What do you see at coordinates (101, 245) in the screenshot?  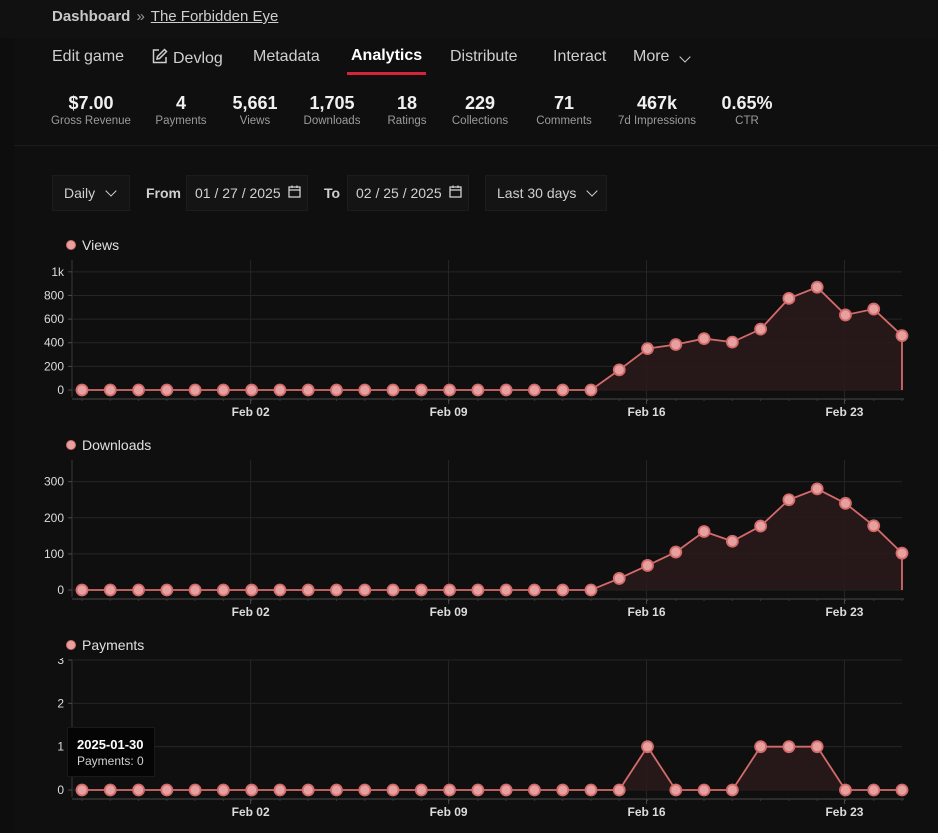 I see `chart-title-text: Views` at bounding box center [101, 245].